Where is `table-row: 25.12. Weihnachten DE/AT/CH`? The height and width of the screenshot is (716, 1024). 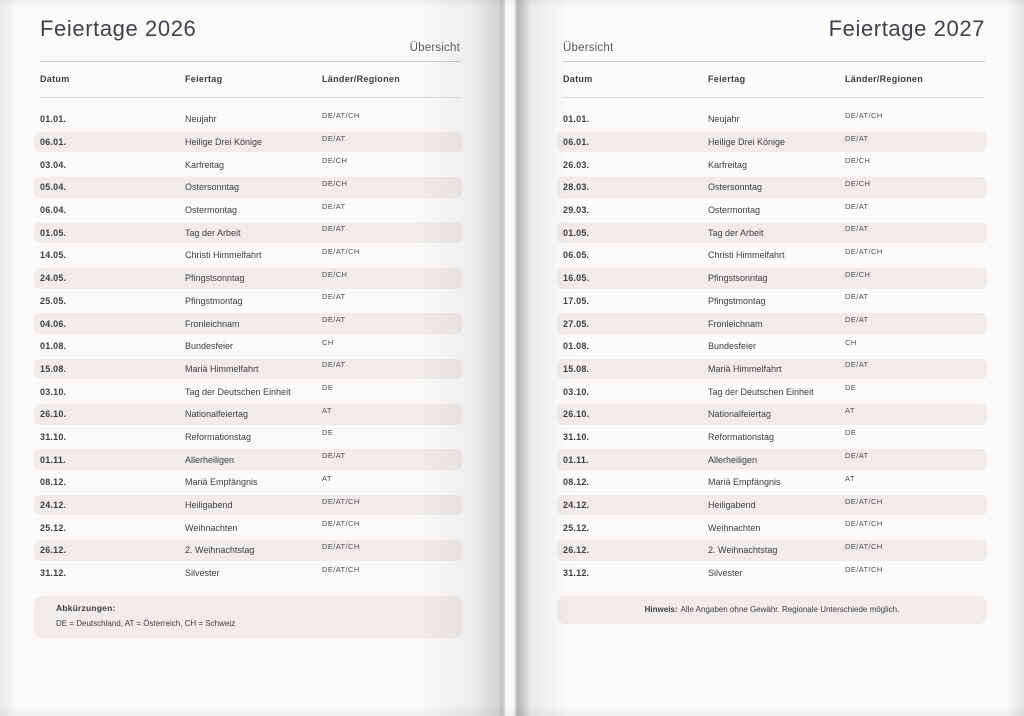
table-row: 25.12. Weihnachten DE/AT/CH is located at coordinates (248, 527).